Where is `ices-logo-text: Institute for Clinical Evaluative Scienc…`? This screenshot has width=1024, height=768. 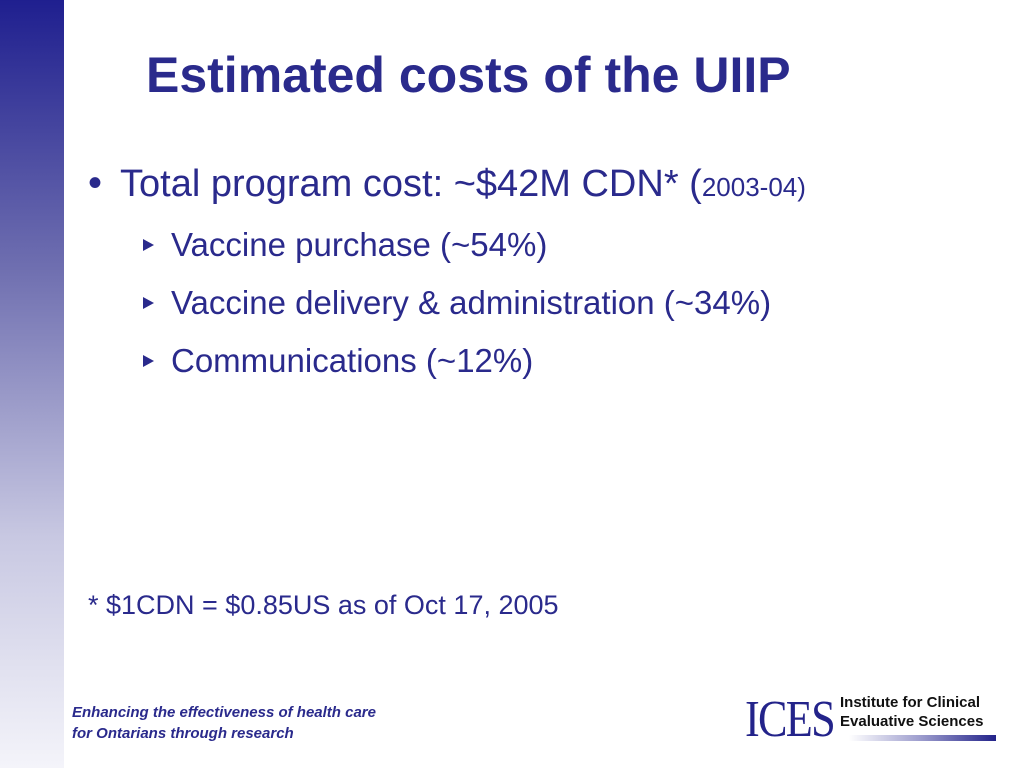 ices-logo-text: Institute for Clinical Evaluative Scienc… is located at coordinates (911, 712).